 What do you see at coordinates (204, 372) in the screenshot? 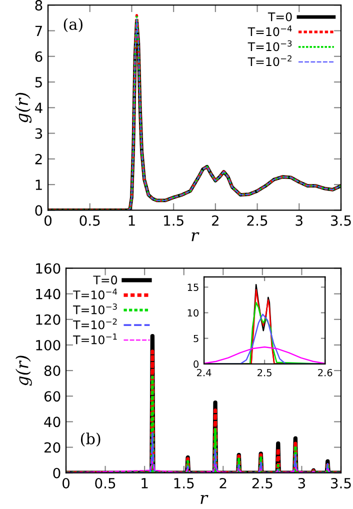
I see `x-tick-label: 2.4` at bounding box center [204, 372].